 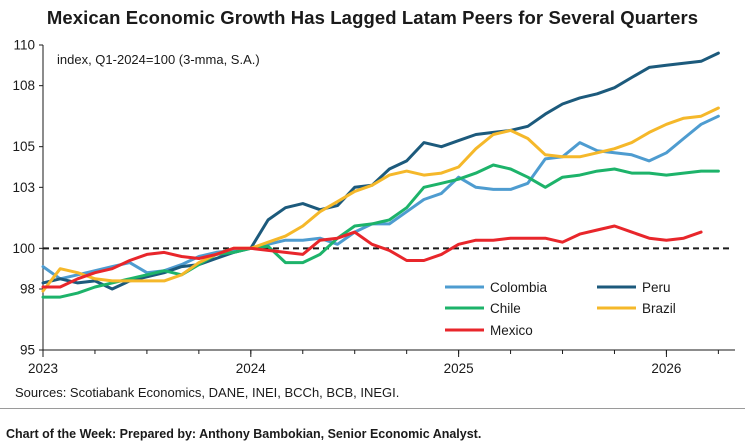 I want to click on y-tick-label: 108, so click(x=23, y=85).